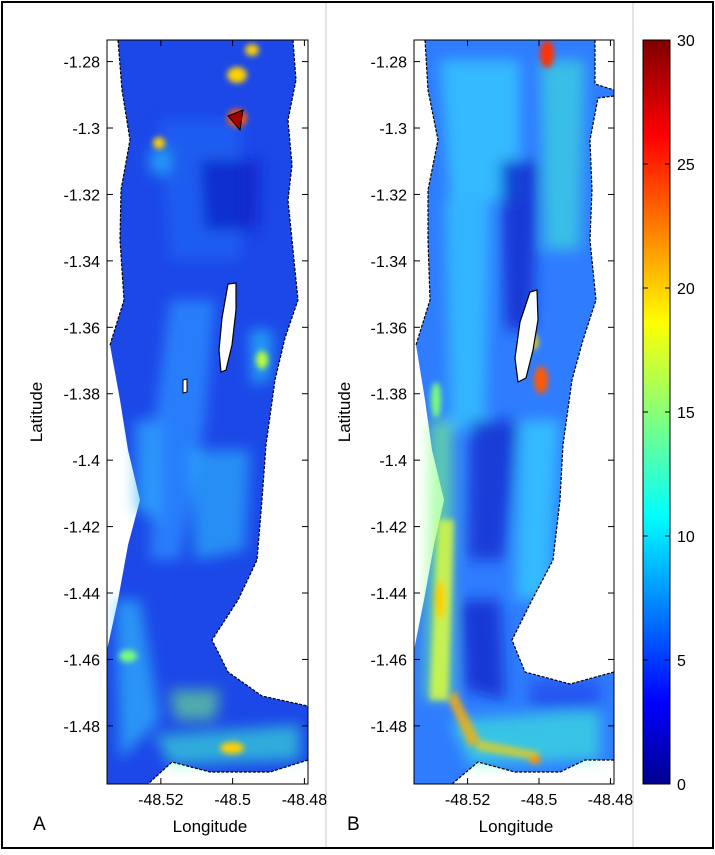 This screenshot has width=715, height=855. I want to click on panel-a-y-tick-label: -1.34, so click(82, 262).